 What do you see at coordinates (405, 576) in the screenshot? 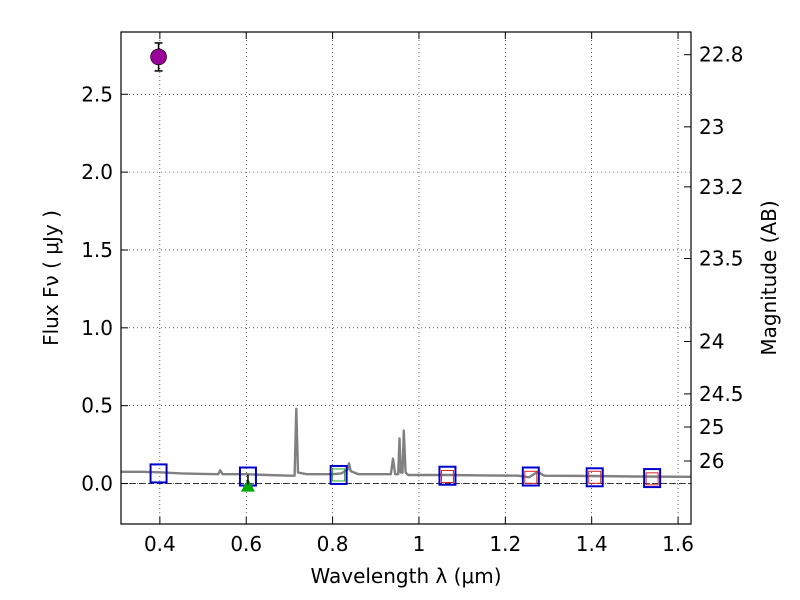
I see `x-axis-label: Wavelength λ (μm)` at bounding box center [405, 576].